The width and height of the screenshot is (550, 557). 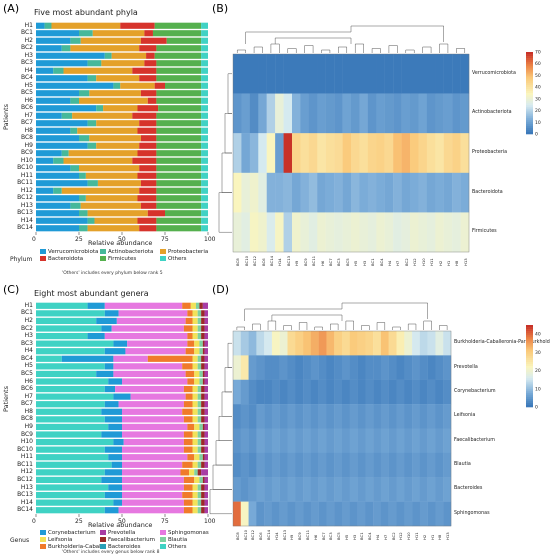 What do you see at coordinates (237, 536) in the screenshot?
I see `heatmap-column-label: BC8` at bounding box center [237, 536].